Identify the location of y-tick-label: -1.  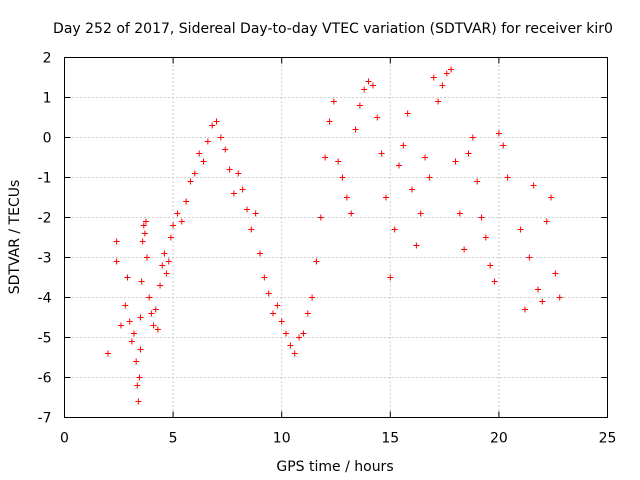
(45, 179).